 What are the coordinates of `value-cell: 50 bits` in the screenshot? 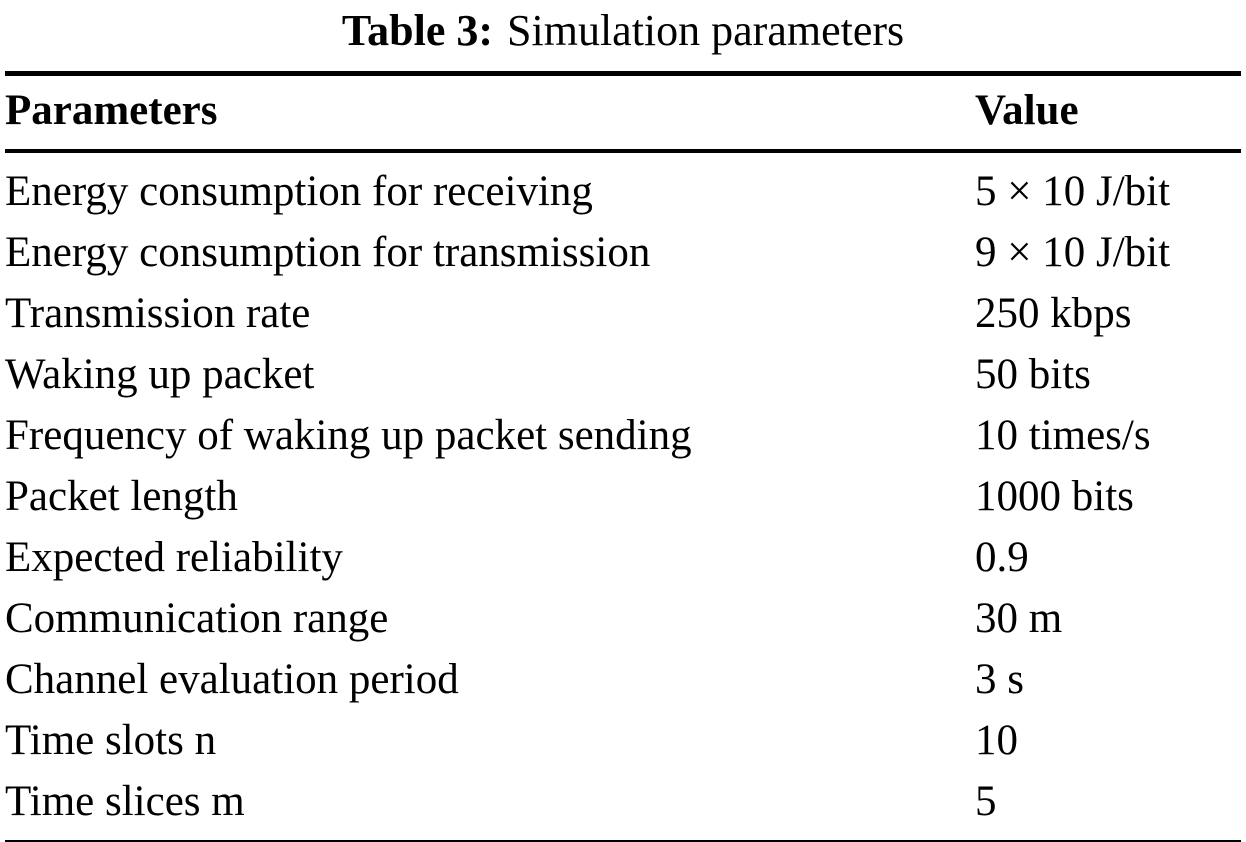 It's located at (1033, 374).